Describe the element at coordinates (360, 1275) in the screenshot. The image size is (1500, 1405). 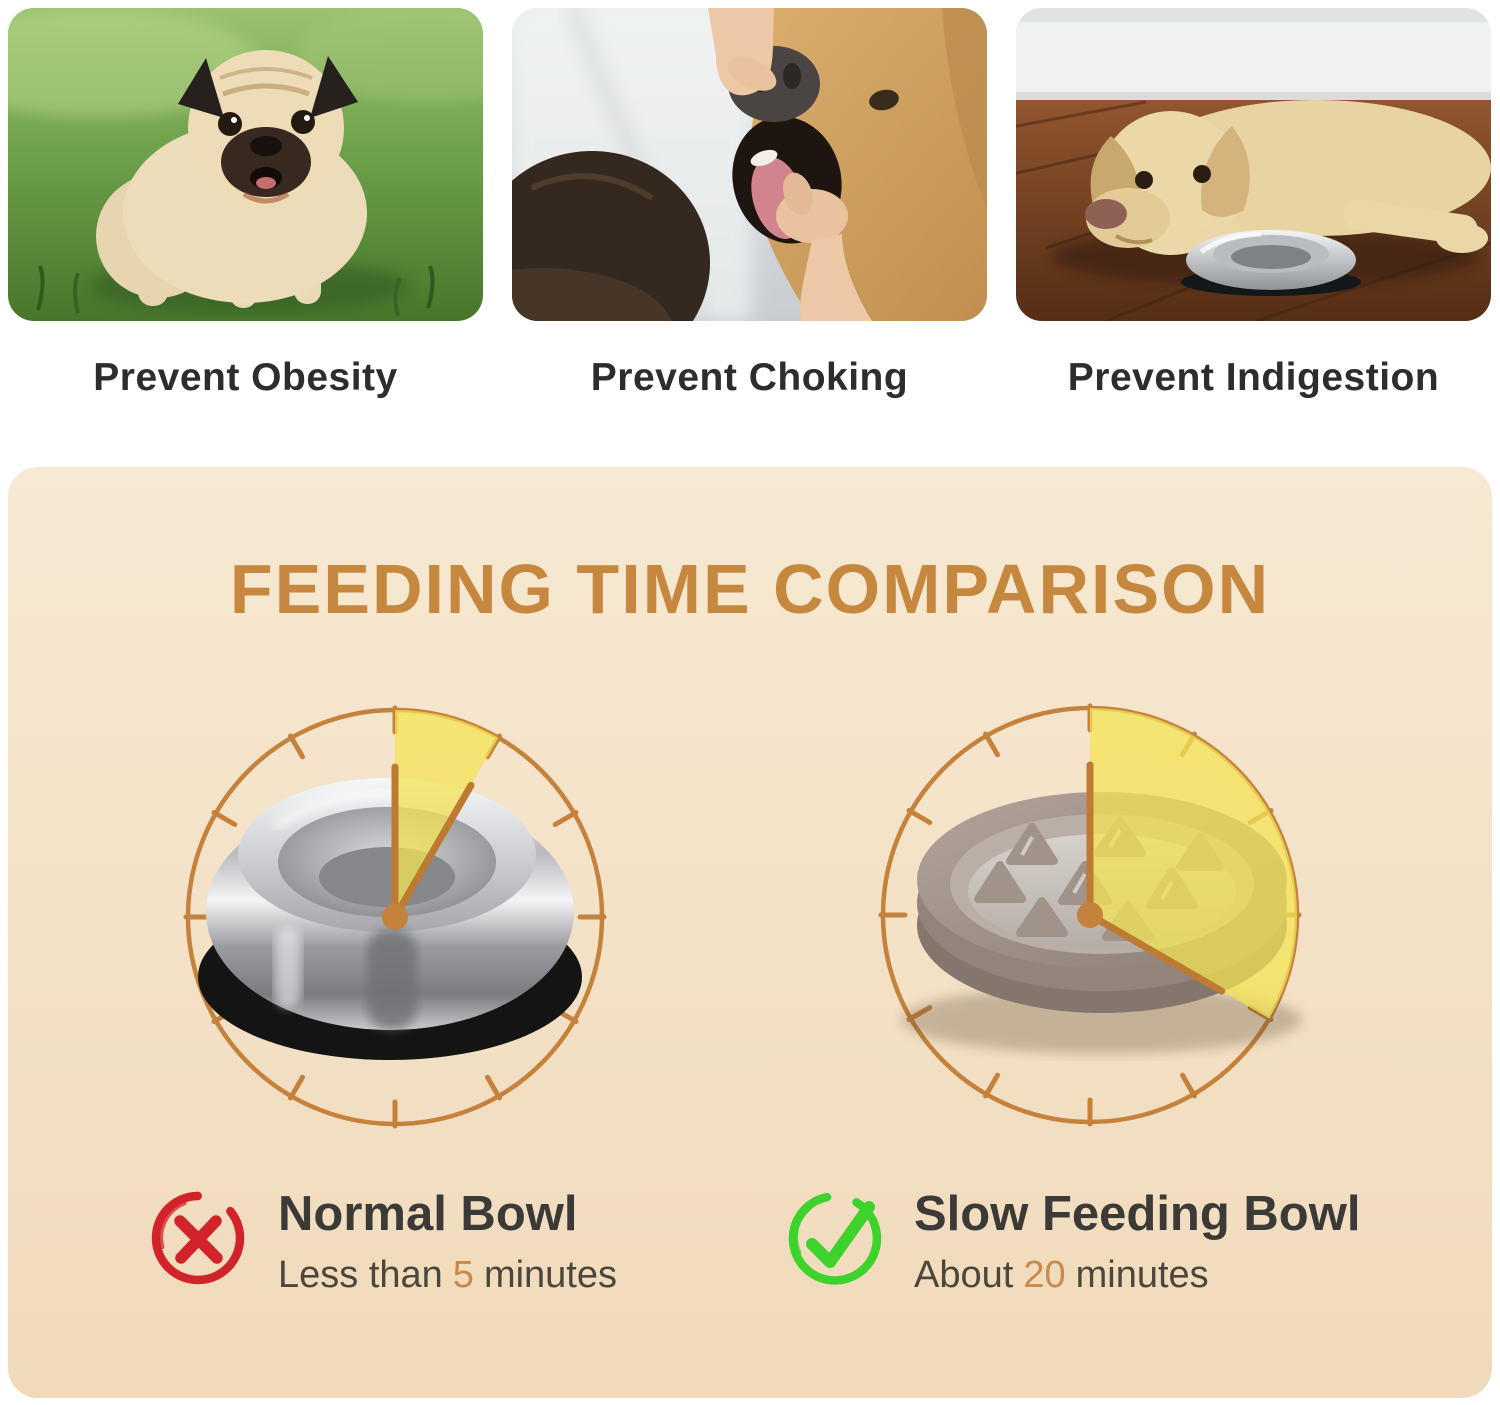
I see `detail-prefix: Less than` at that location.